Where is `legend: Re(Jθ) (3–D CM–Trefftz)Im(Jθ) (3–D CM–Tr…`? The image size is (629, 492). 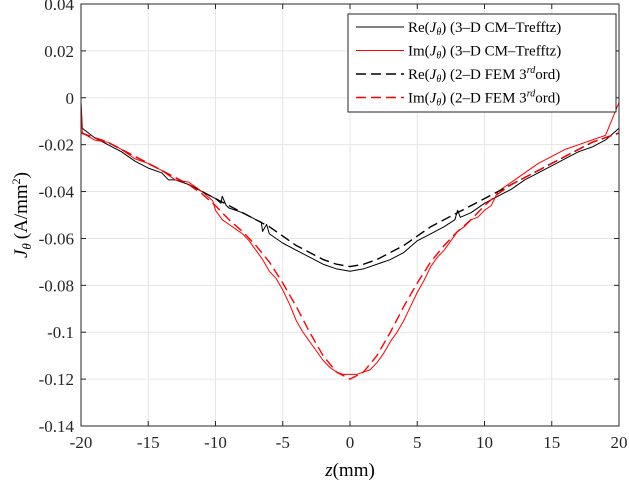 legend: Re(Jθ) (3–D CM–Trefftz)Im(Jθ) (3–D CM–Tr… is located at coordinates (482, 63).